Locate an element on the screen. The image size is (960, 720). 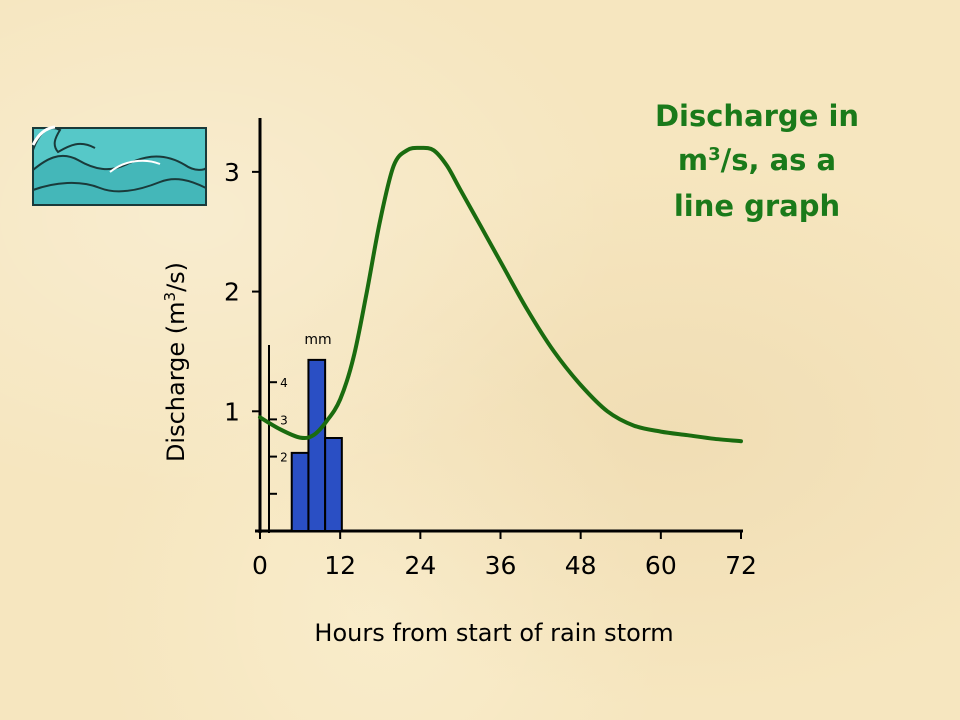
x-tick-label: 36 is located at coordinates (501, 565).